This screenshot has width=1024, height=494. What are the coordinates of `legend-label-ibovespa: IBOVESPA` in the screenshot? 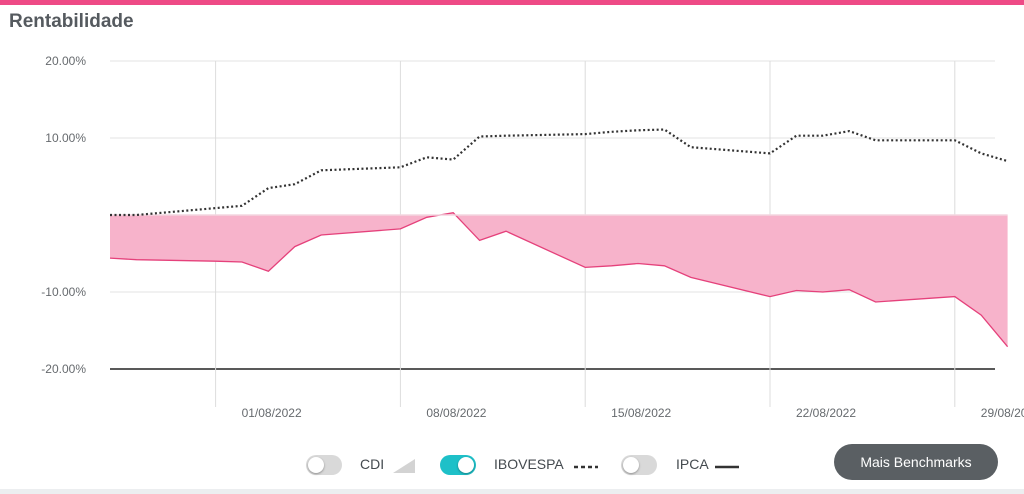 It's located at (529, 464).